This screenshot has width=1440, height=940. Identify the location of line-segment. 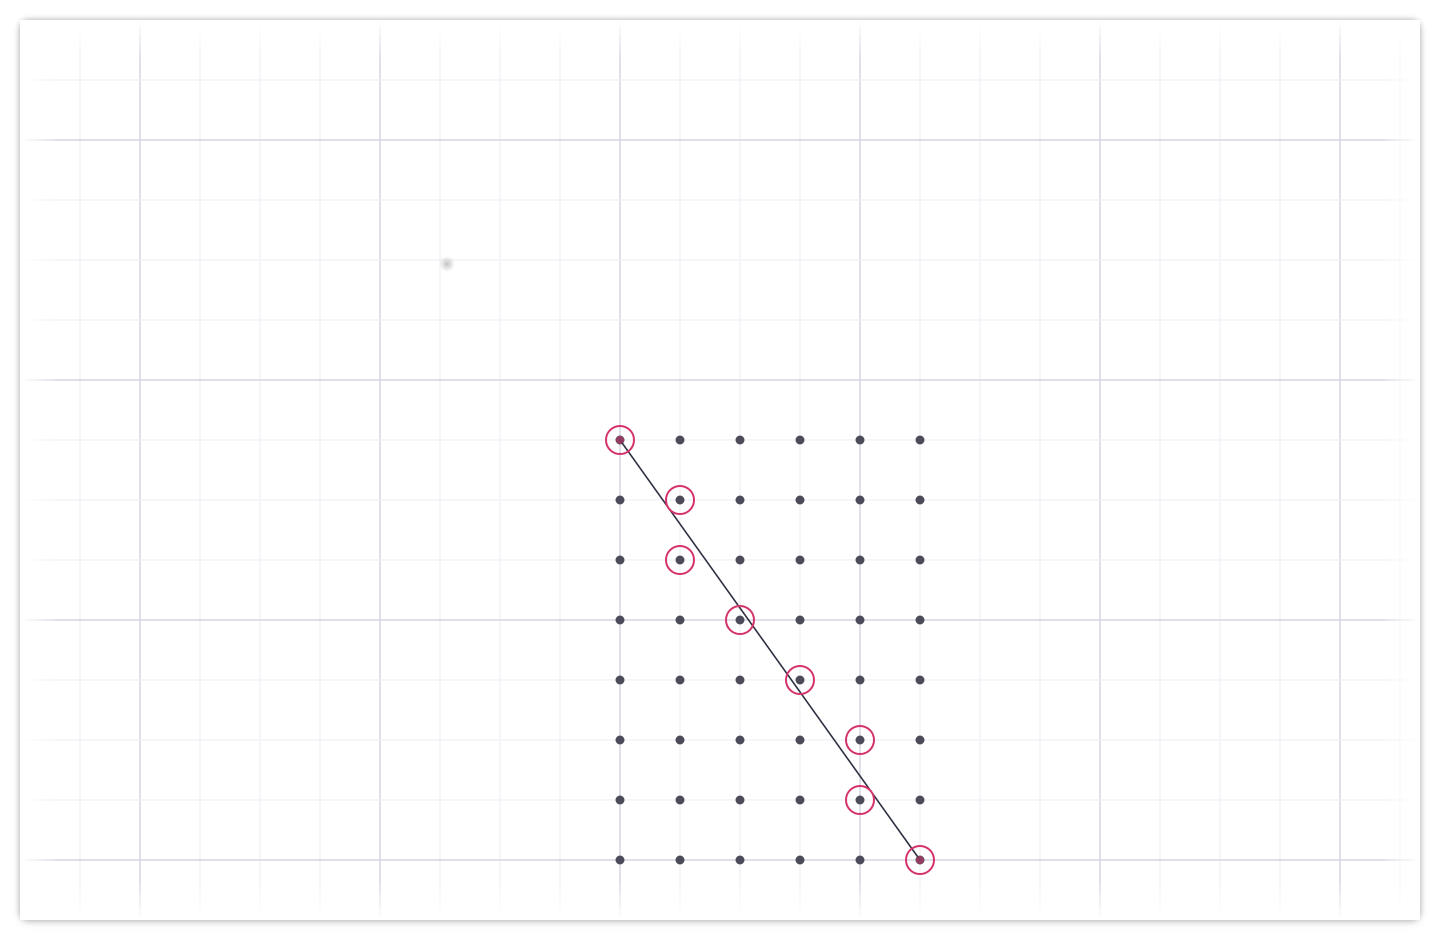
(770, 650).